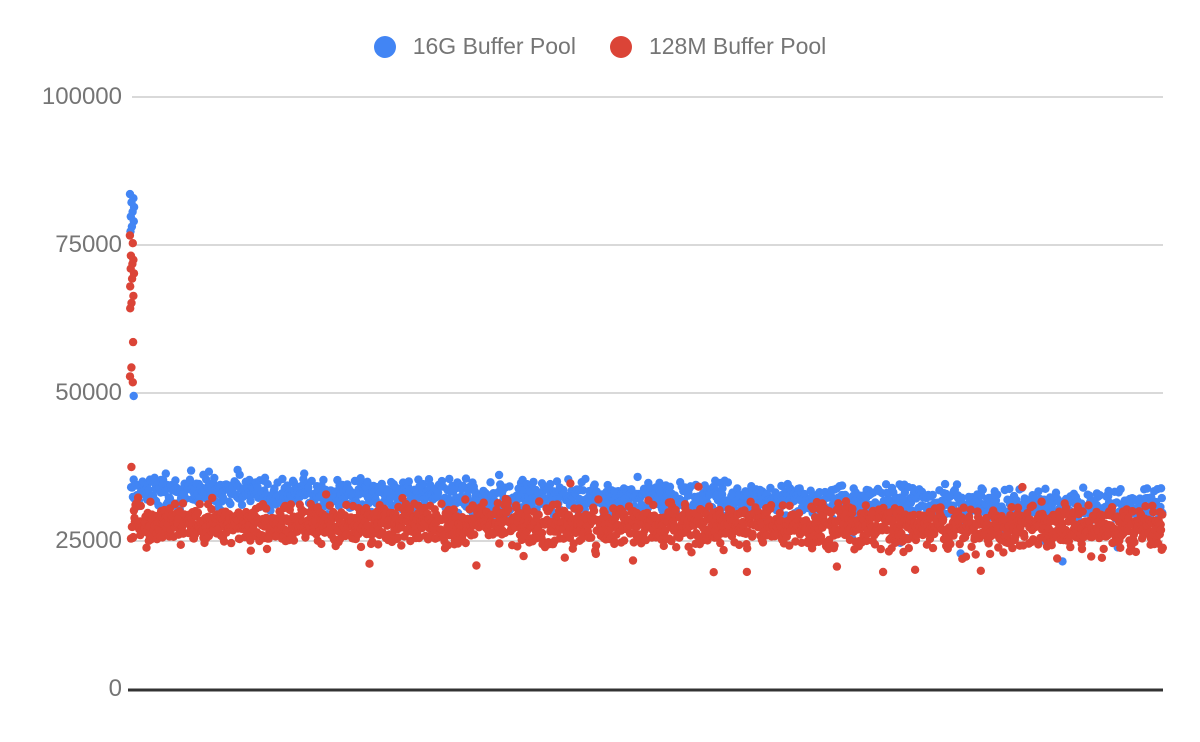 This screenshot has width=1200, height=742. Describe the element at coordinates (133, 396) in the screenshot. I see `data-point-outlier-16g` at that location.